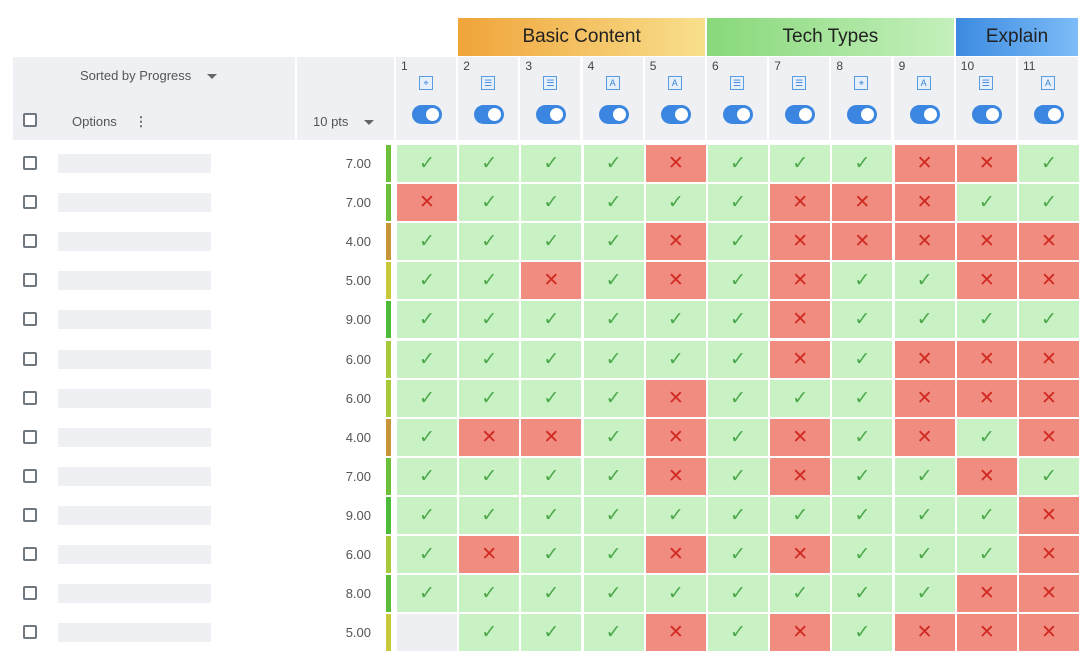 Image resolution: width=1082 pixels, height=660 pixels. Describe the element at coordinates (427, 633) in the screenshot. I see `cell-empty` at that location.